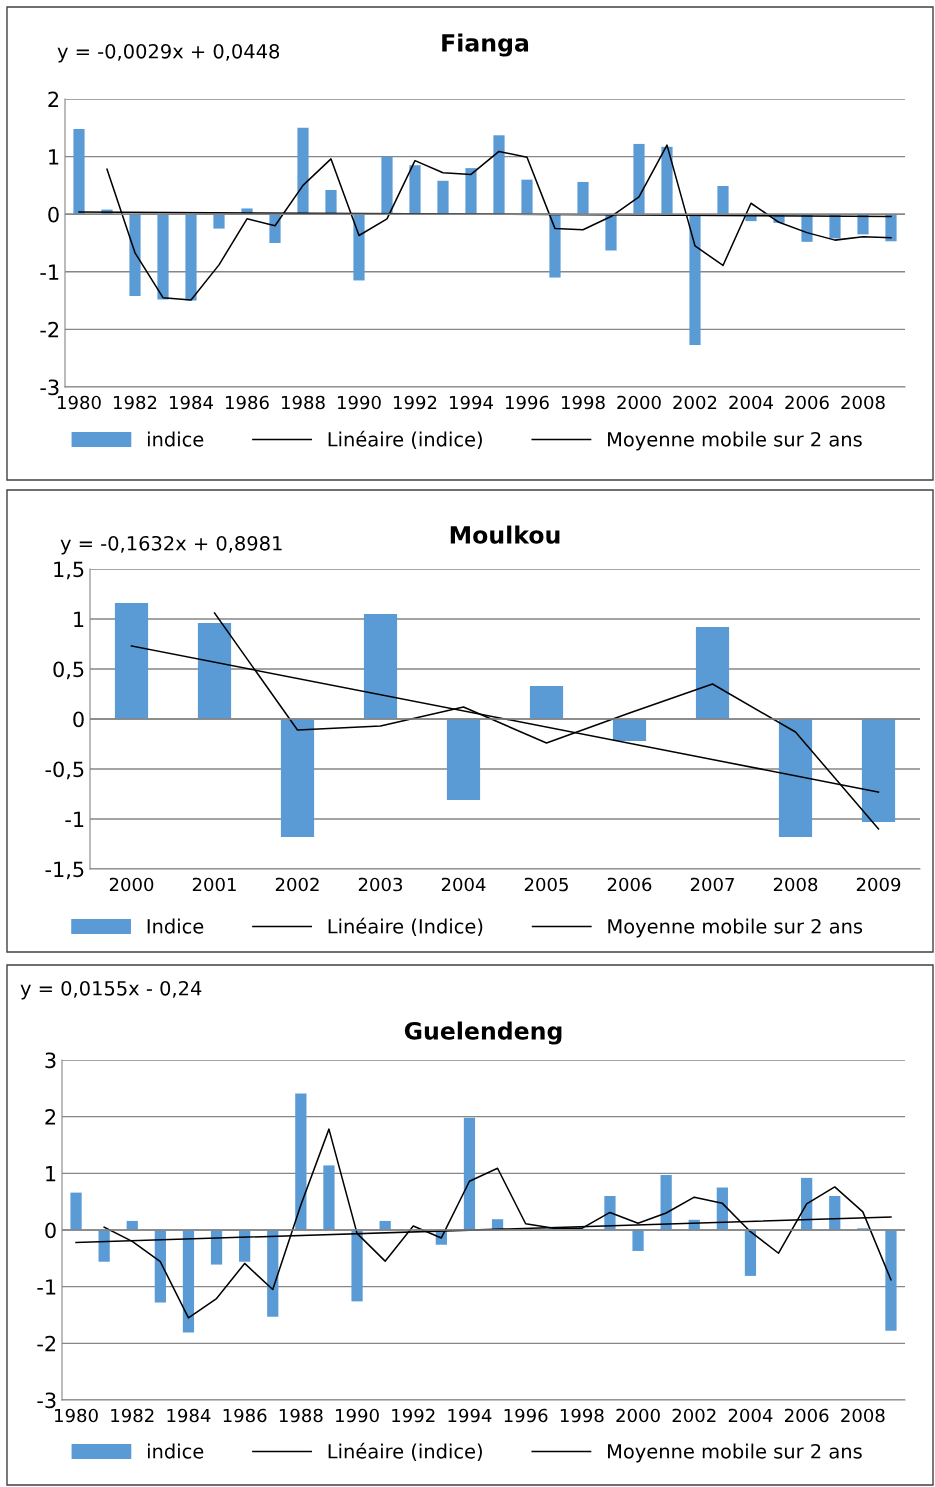 This screenshot has width=935, height=1487. What do you see at coordinates (64, 770) in the screenshot?
I see `y-tick-label: -0,5` at bounding box center [64, 770].